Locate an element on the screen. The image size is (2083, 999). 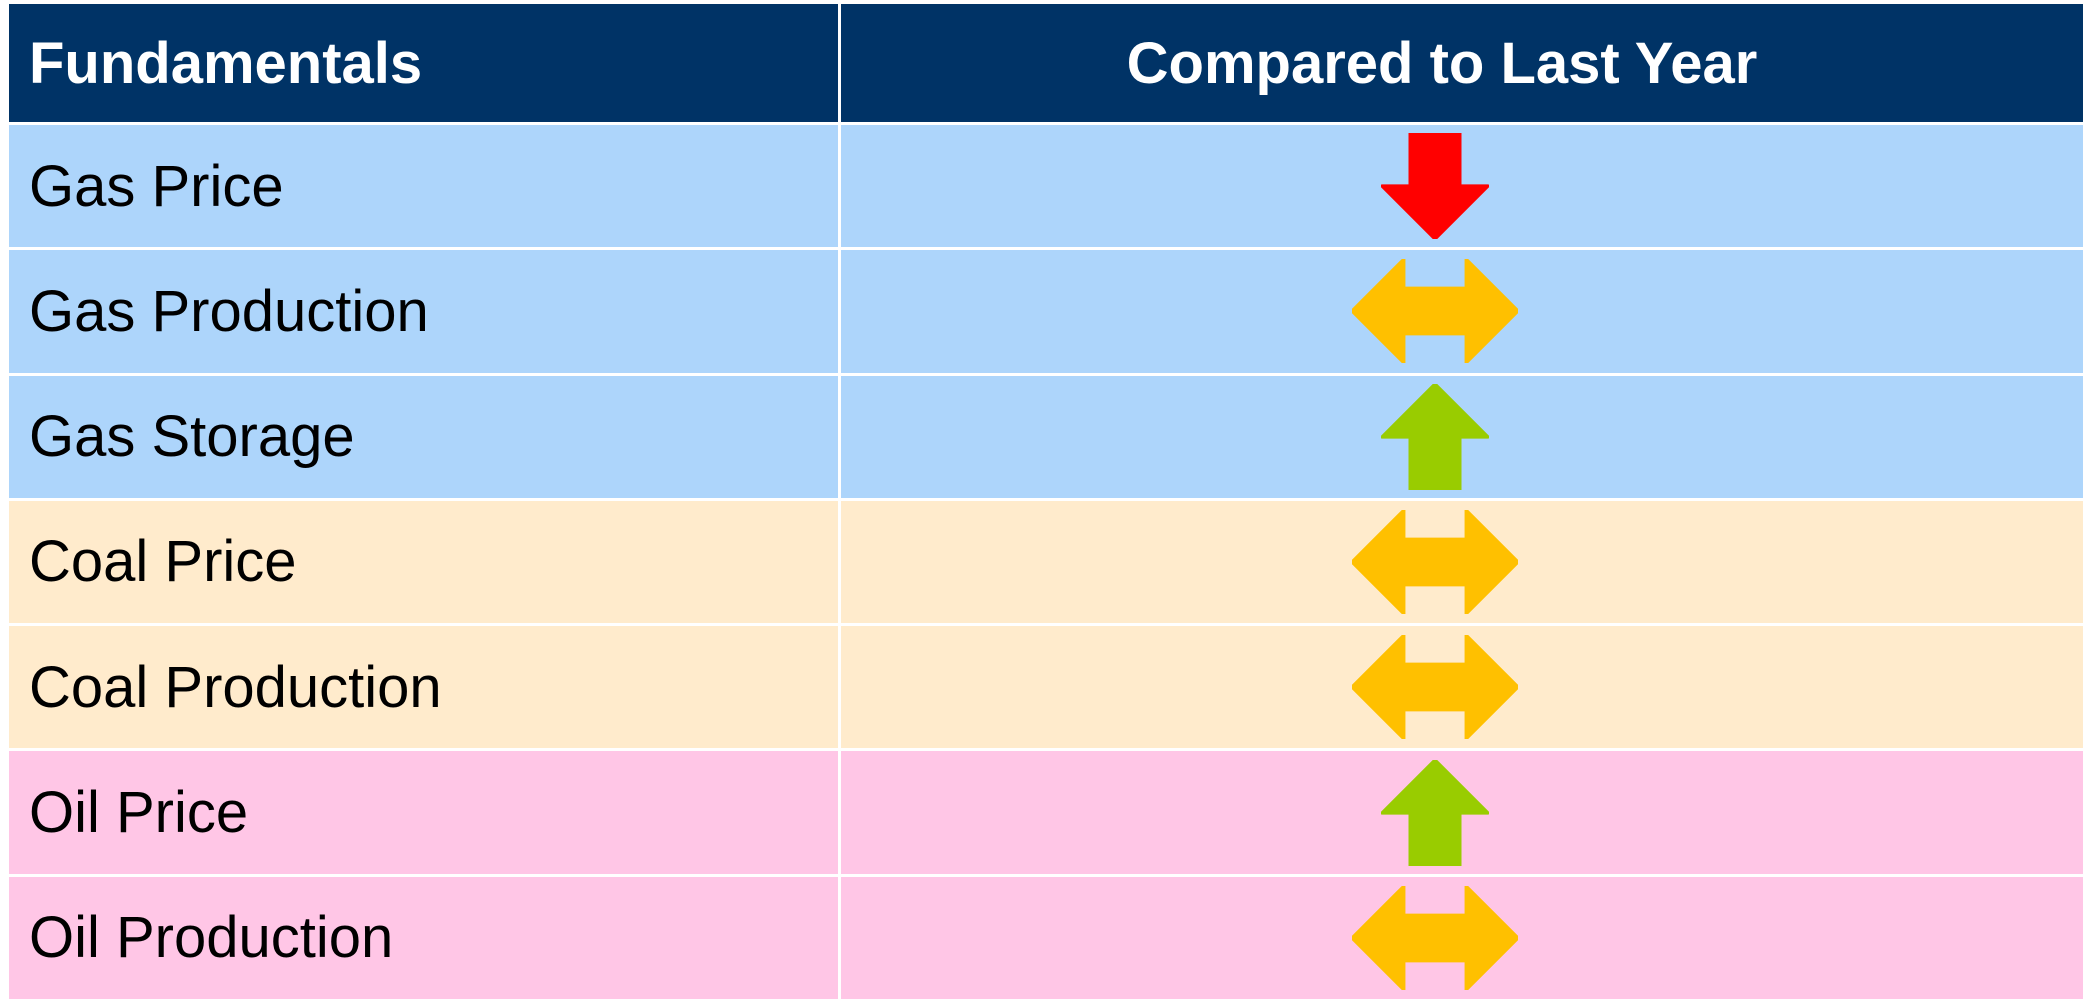
row-label: Coal Price is located at coordinates (423, 562).